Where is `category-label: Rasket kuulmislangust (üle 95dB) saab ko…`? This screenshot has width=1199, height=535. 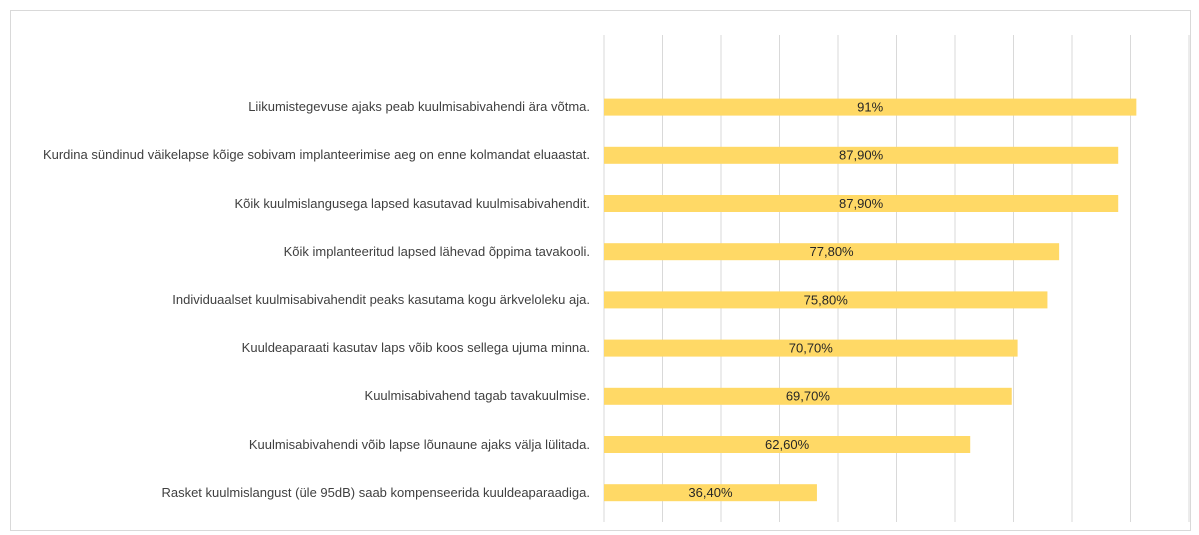 category-label: Rasket kuulmislangust (üle 95dB) saab ko… is located at coordinates (375, 492).